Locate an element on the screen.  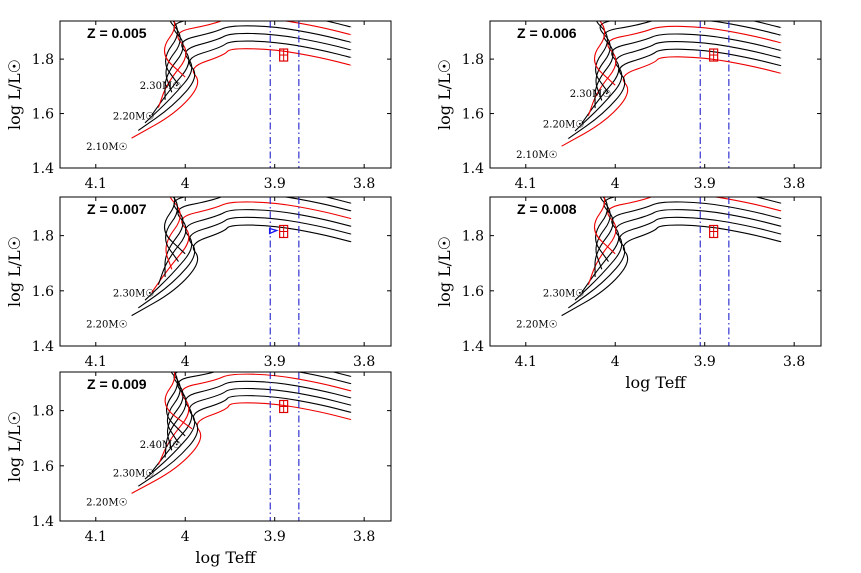
panel-title: Z = 0.006 is located at coordinates (547, 33).